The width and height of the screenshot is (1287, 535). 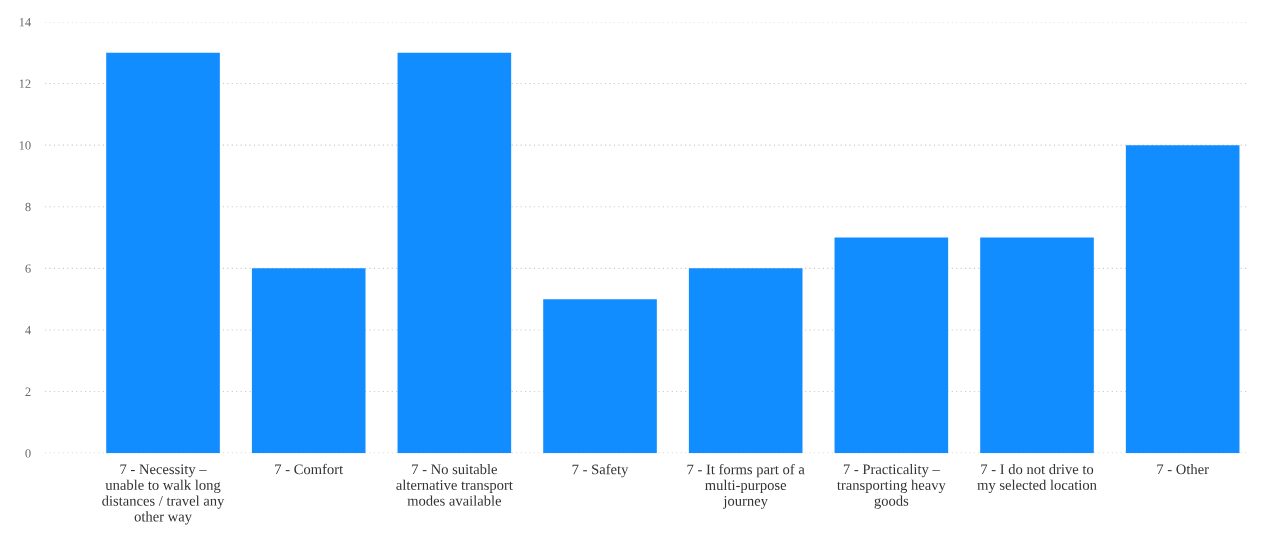 What do you see at coordinates (28, 268) in the screenshot?
I see `y-tick-label: 6` at bounding box center [28, 268].